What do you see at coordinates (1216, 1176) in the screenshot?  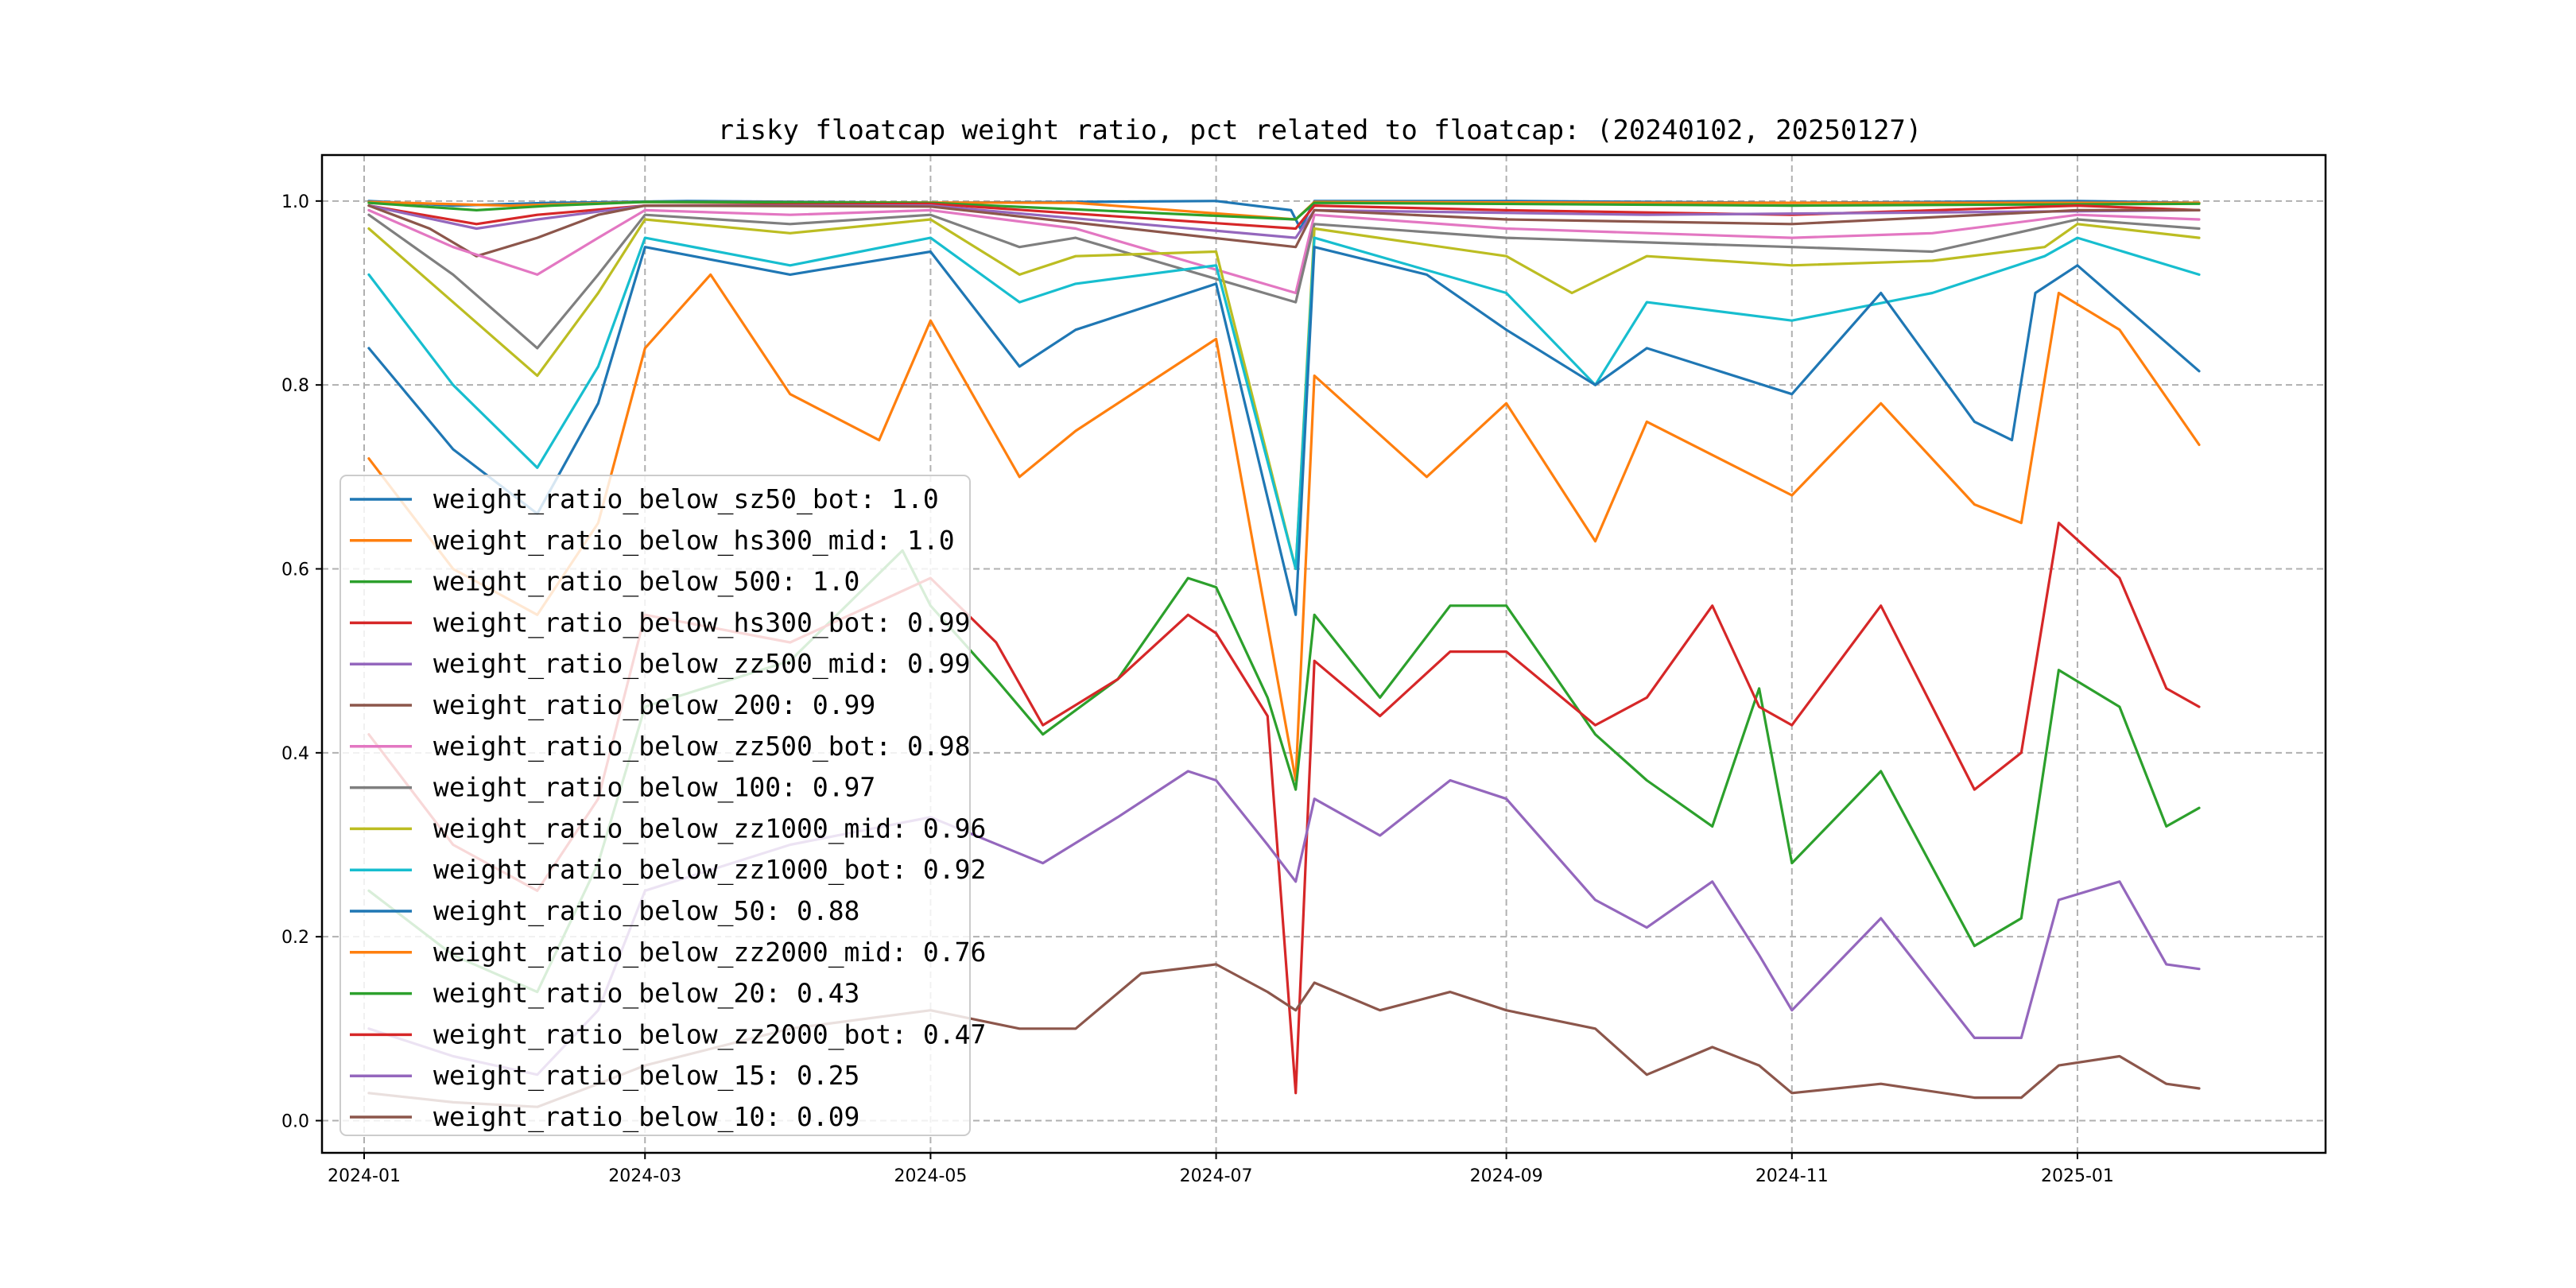 I see `x-tick-label: 2024-07` at bounding box center [1216, 1176].